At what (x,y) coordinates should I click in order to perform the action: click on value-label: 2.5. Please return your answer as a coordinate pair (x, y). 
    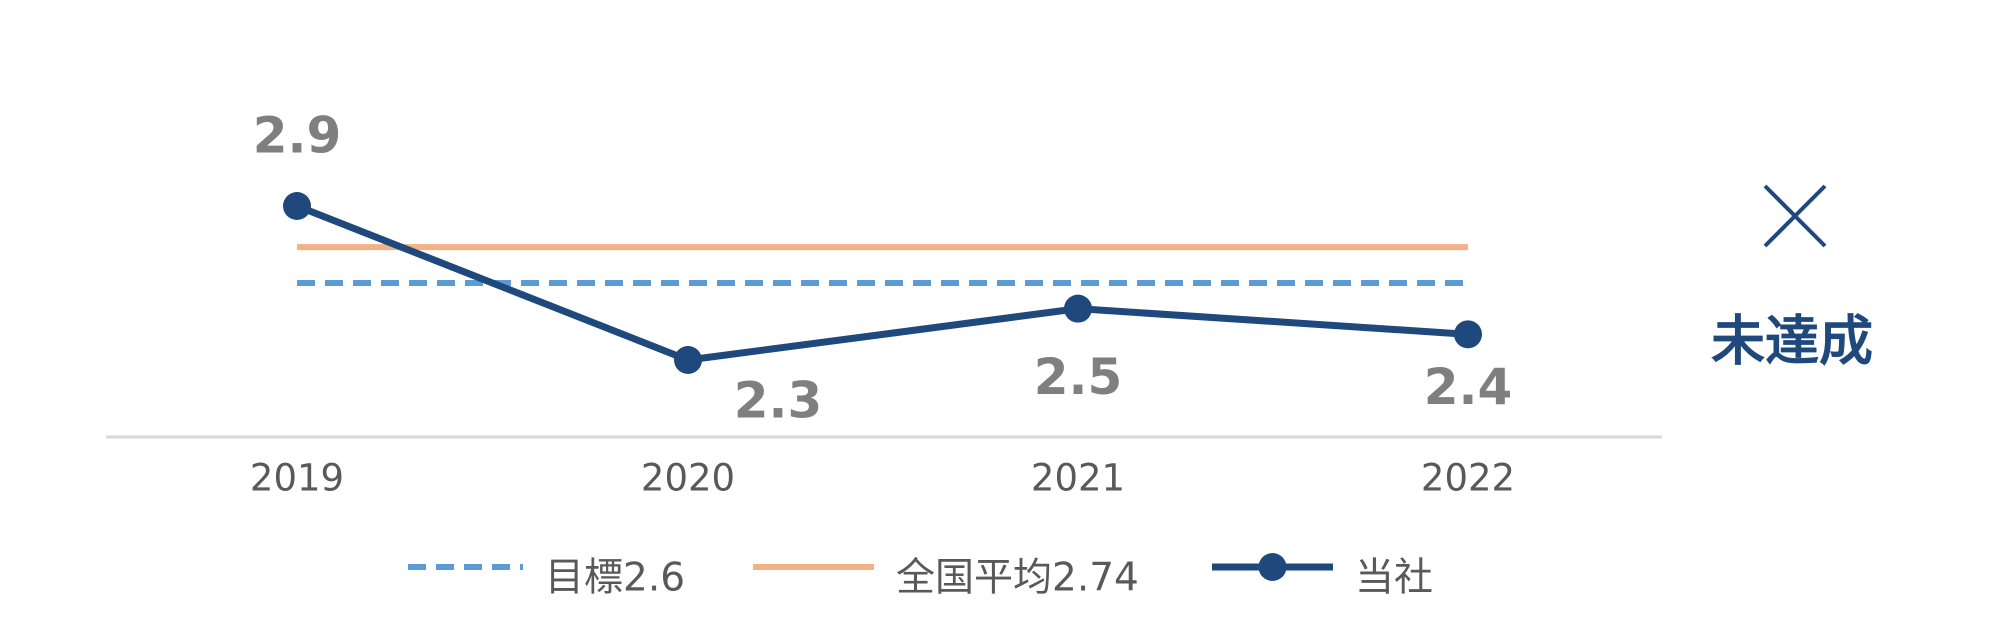
    Looking at the image, I should click on (1078, 377).